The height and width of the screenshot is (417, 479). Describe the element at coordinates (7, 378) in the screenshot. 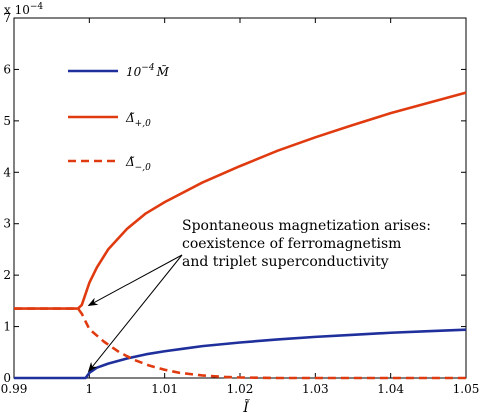

I see `y-tick-label: 0` at that location.